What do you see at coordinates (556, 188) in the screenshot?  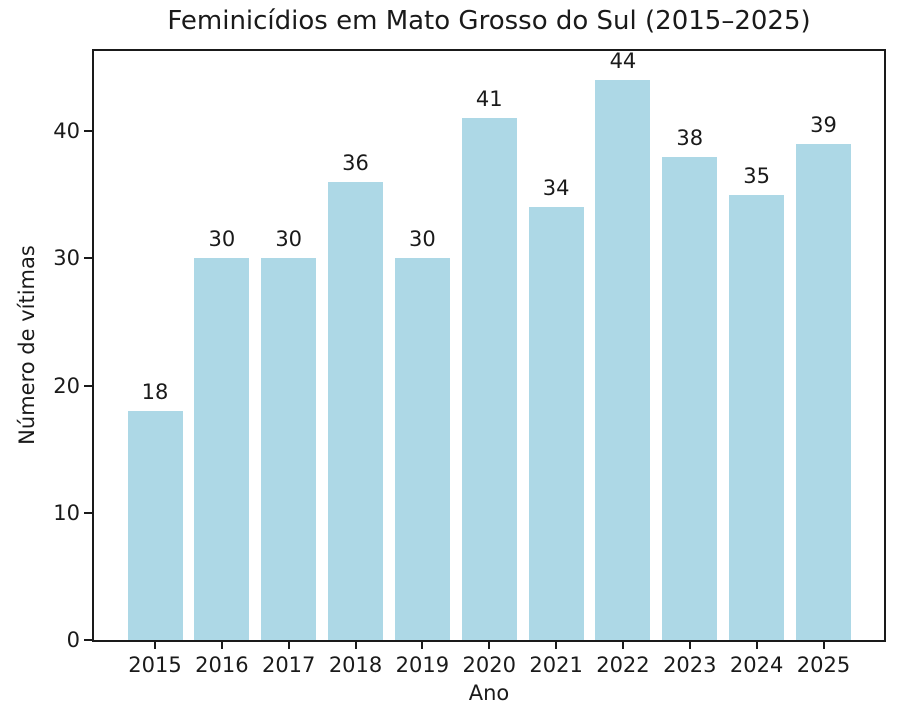 I see `bar-value-label: 34` at bounding box center [556, 188].